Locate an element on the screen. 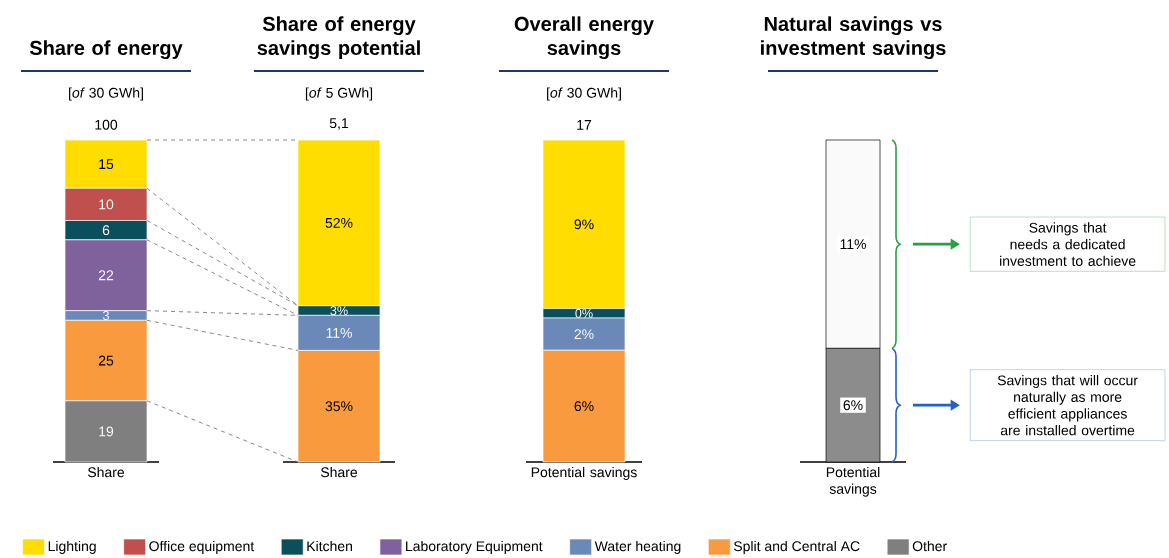  text: Savings that needs a dedicated investment to achieve is located at coordinates (1068, 244).